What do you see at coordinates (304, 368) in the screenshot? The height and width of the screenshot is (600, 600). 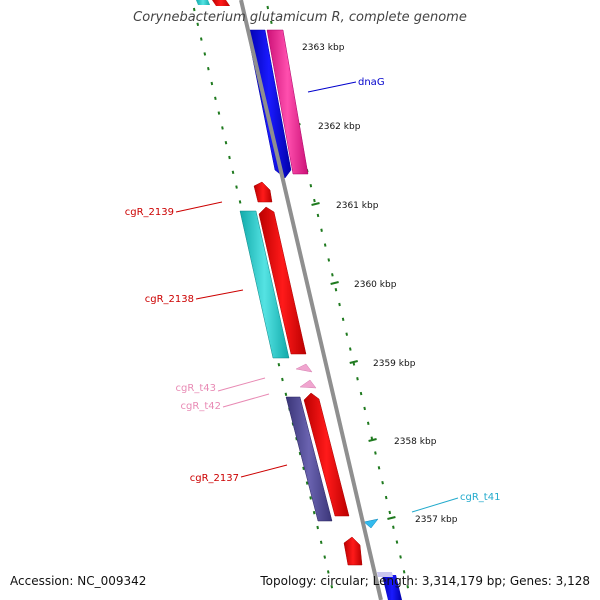 I see `gene-cgR_t43` at bounding box center [304, 368].